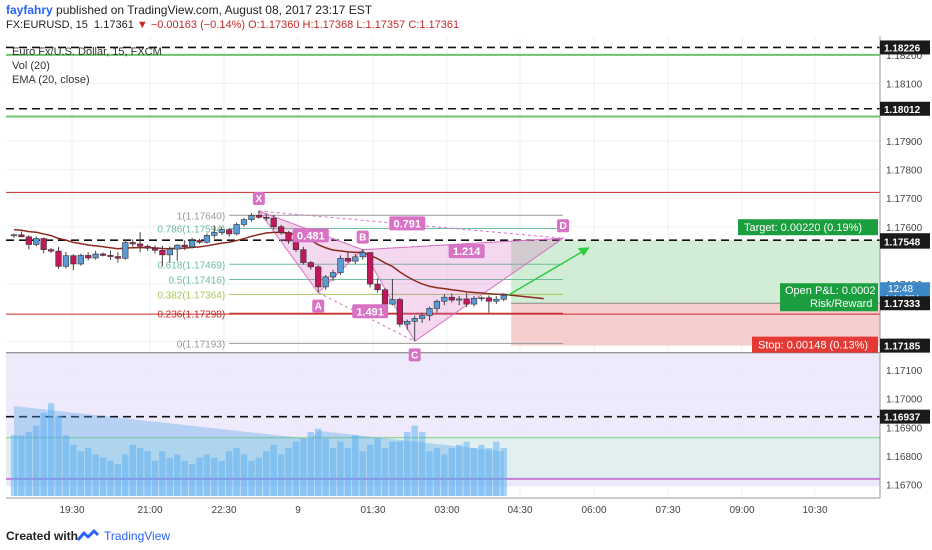 Image resolution: width=932 pixels, height=550 pixels. Describe the element at coordinates (201, 216) in the screenshot. I see `fib-label: 1(1.17640)` at that location.